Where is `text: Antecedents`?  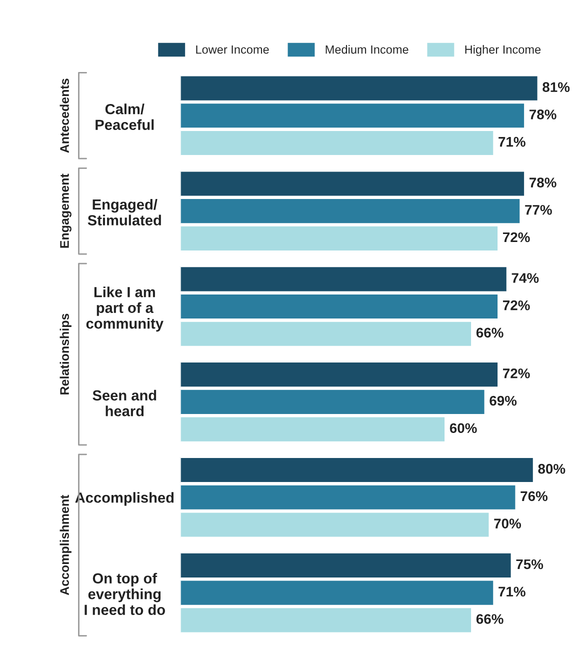
text: Antecedents is located at coordinates (64, 115).